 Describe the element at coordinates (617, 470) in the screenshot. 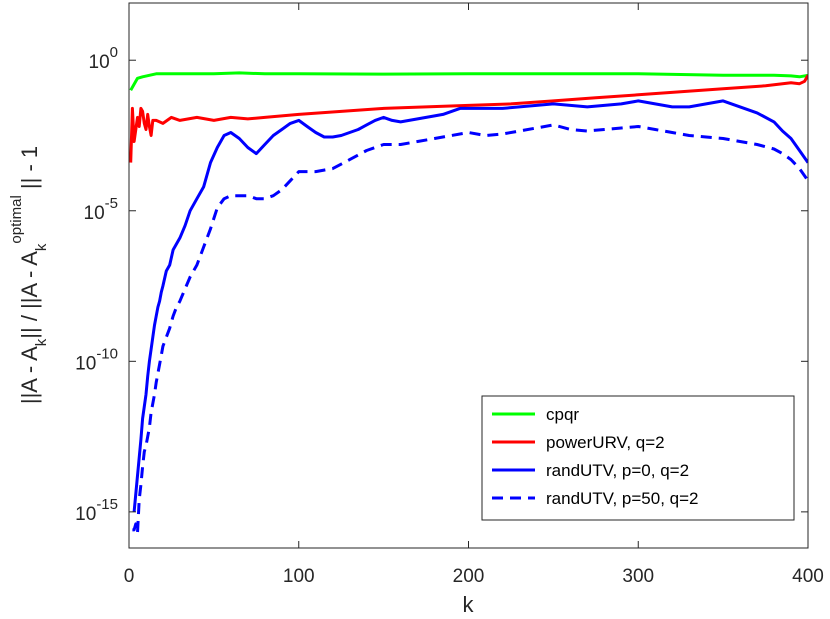

I see `legend-label: randUTV, p=0, q=2` at that location.